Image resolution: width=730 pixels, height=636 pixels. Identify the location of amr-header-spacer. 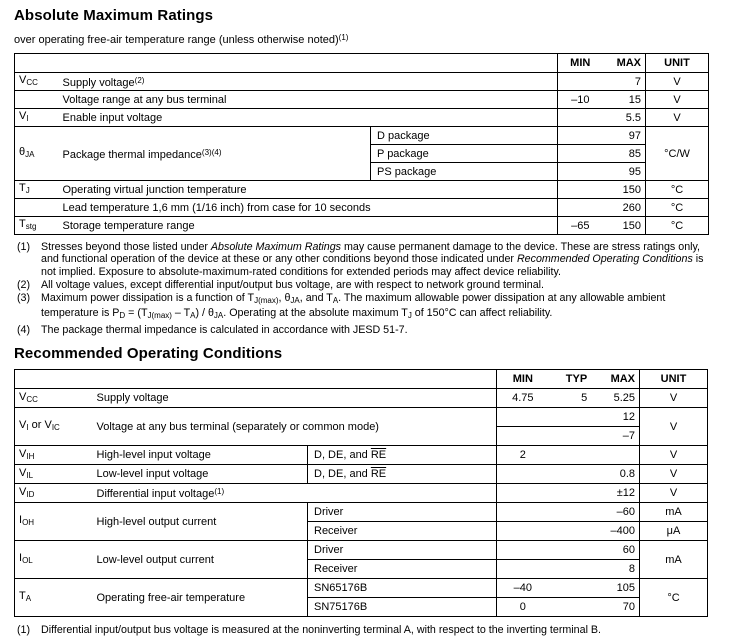
(286, 63).